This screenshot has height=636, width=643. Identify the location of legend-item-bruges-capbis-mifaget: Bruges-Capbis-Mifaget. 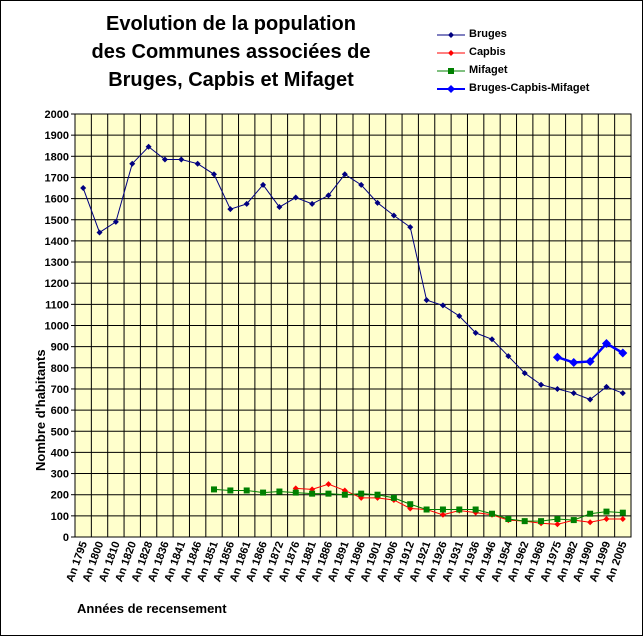
(533, 89).